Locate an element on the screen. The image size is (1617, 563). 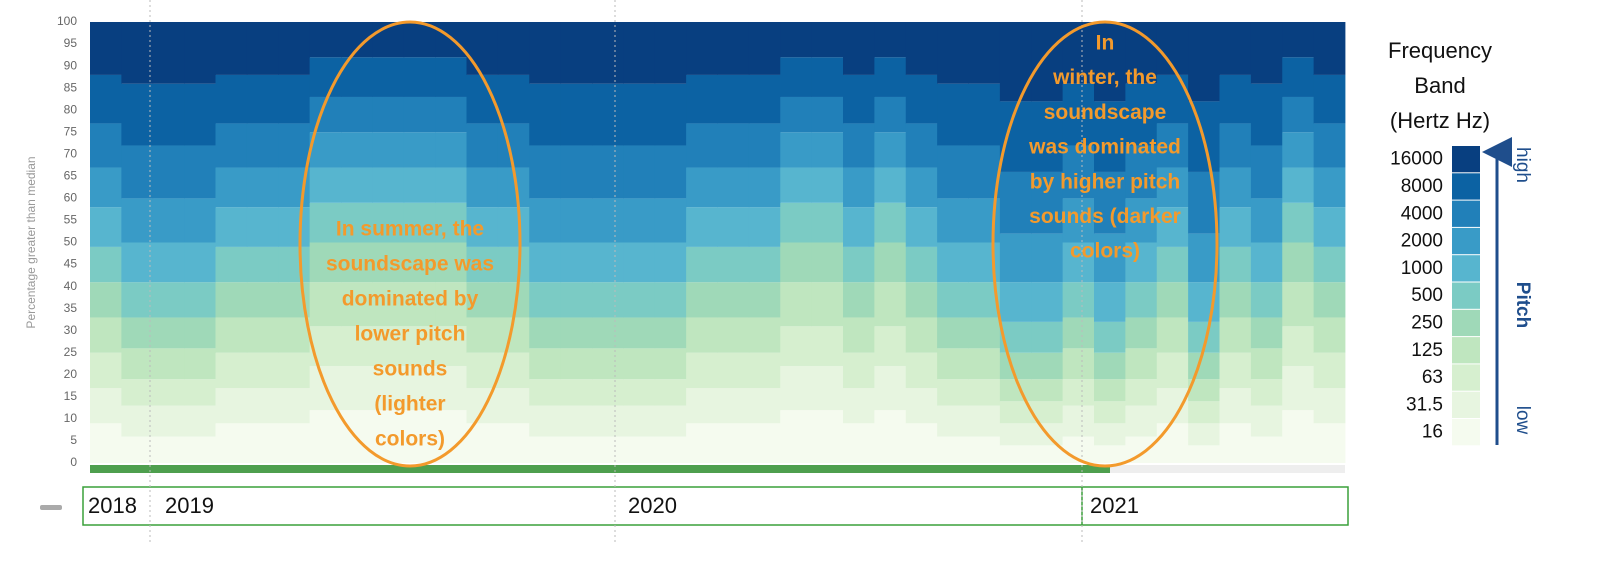
legend-label: 125 is located at coordinates (1427, 350).